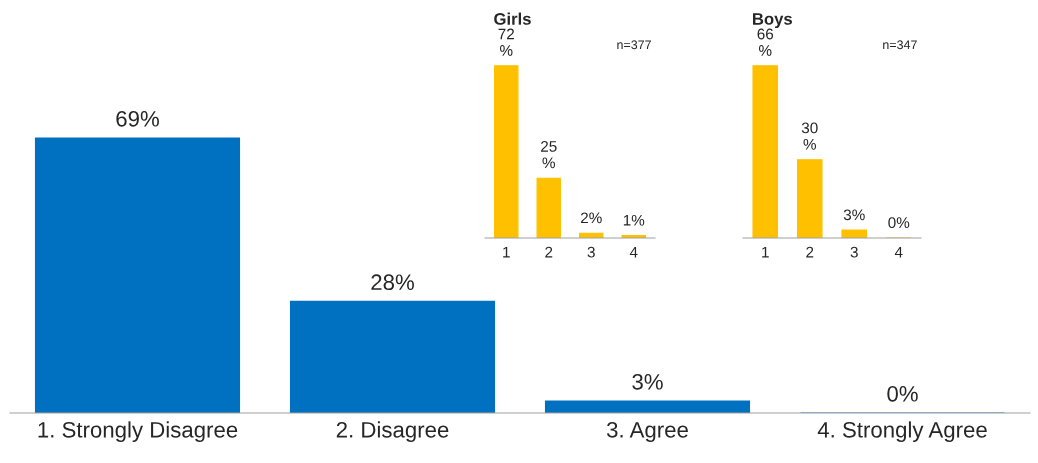 The image size is (1038, 463). Describe the element at coordinates (902, 432) in the screenshot. I see `x-tick-label: 4. Strongly Agree` at that location.